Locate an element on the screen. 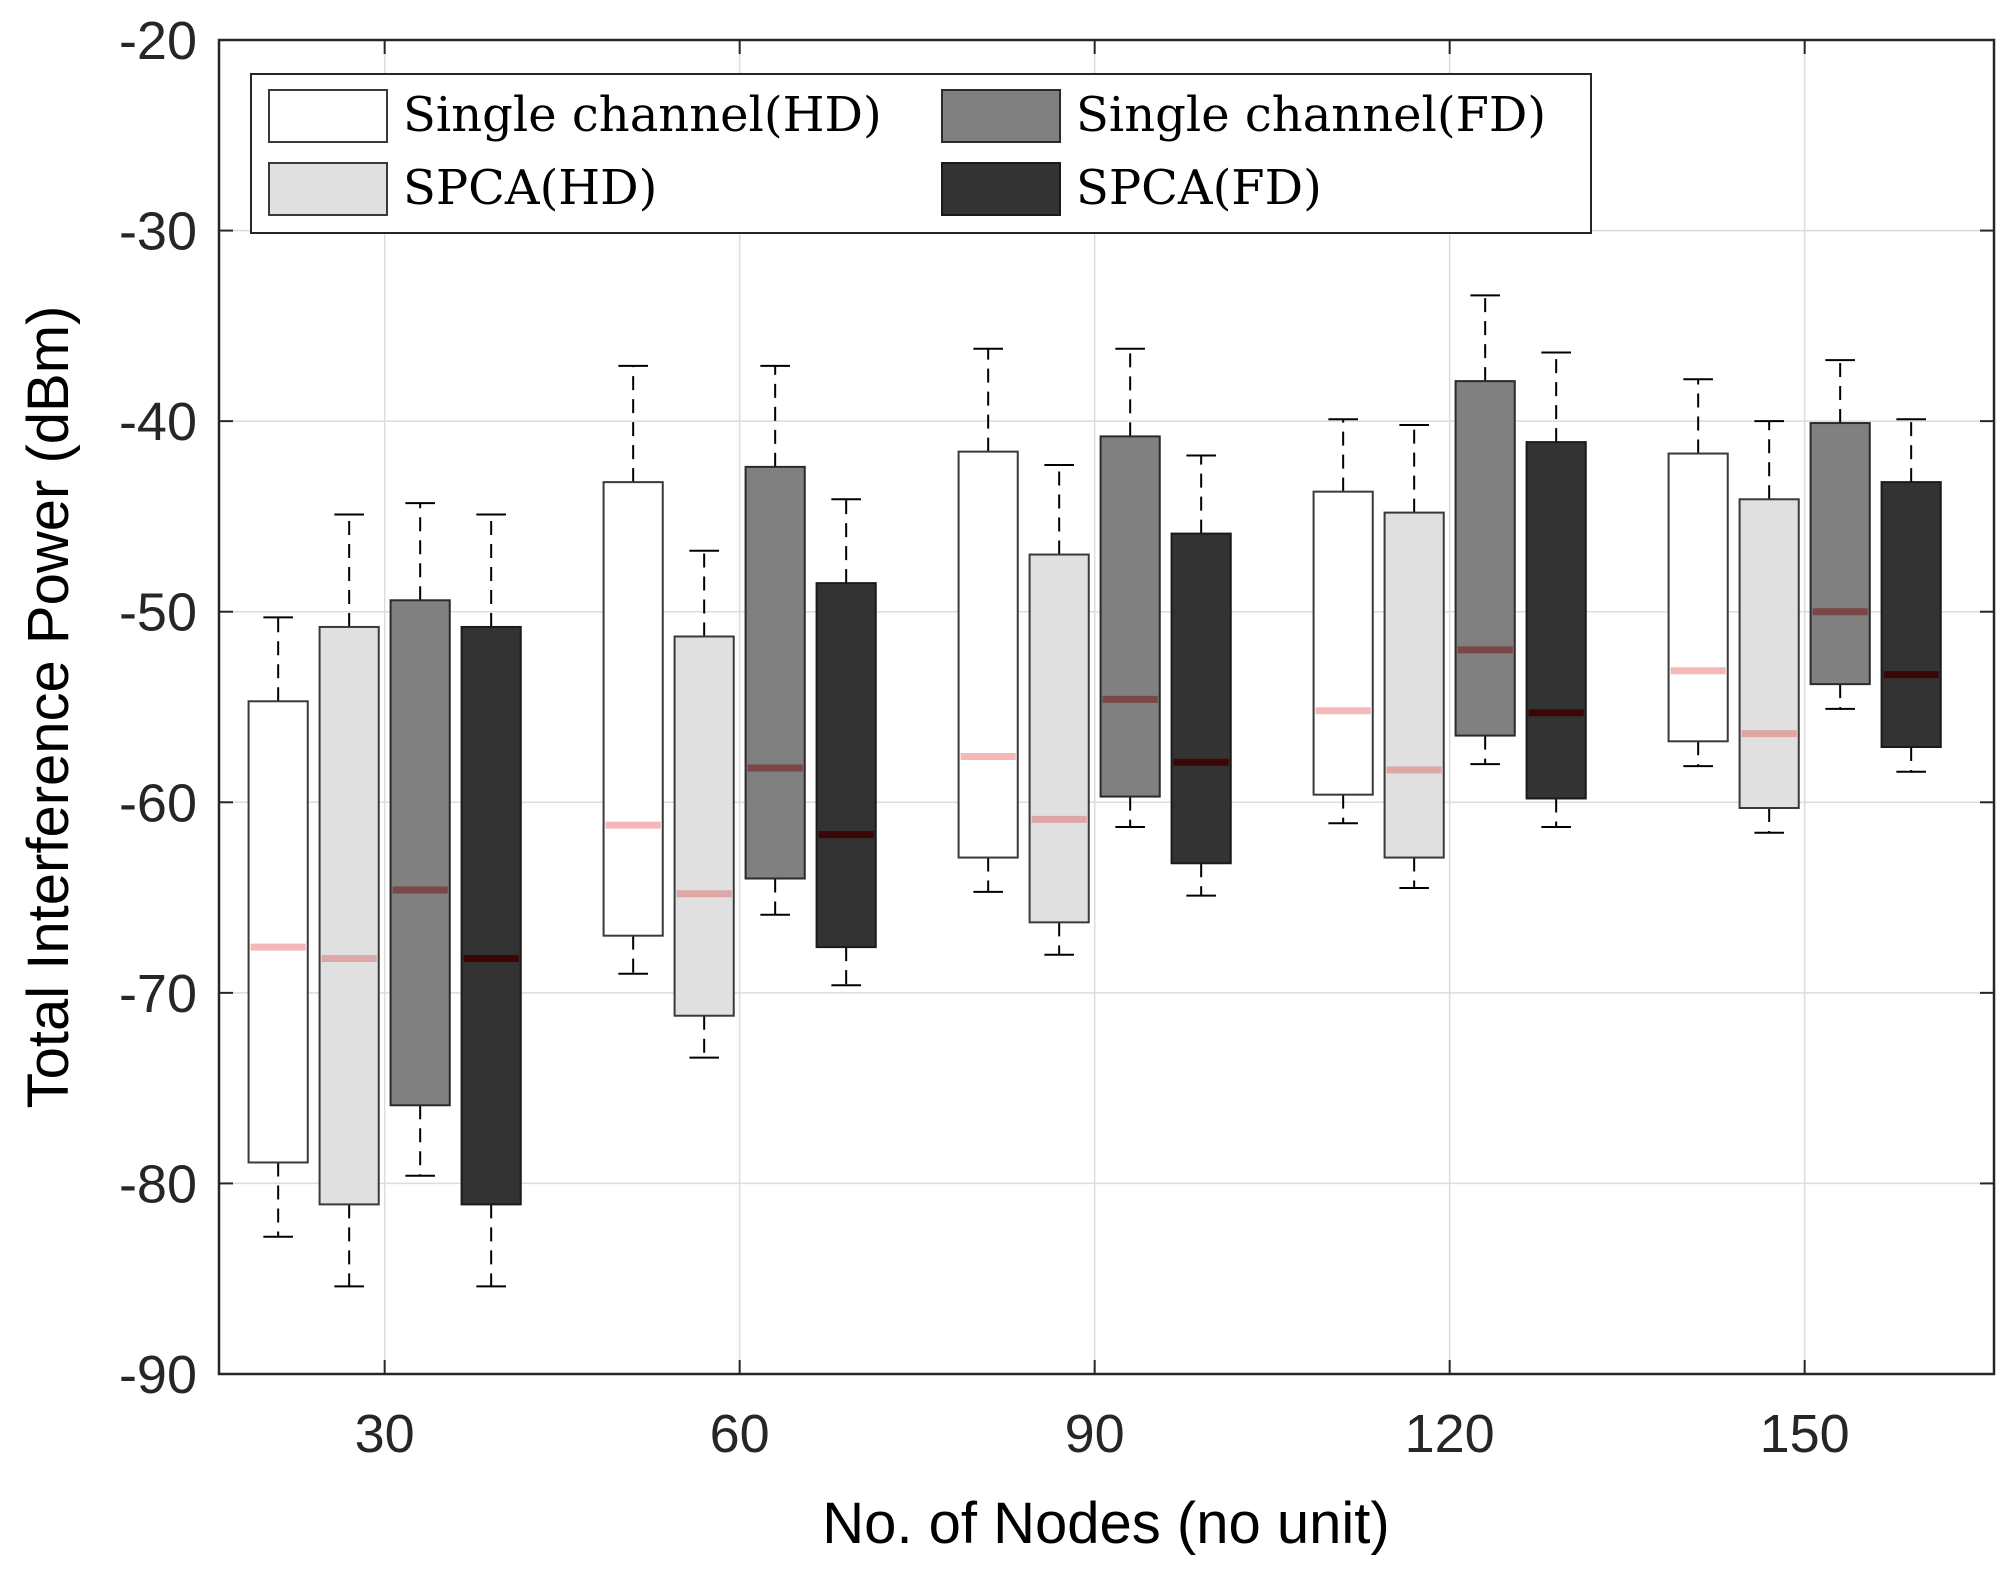  x-tick-label: 60 is located at coordinates (740, 1434).